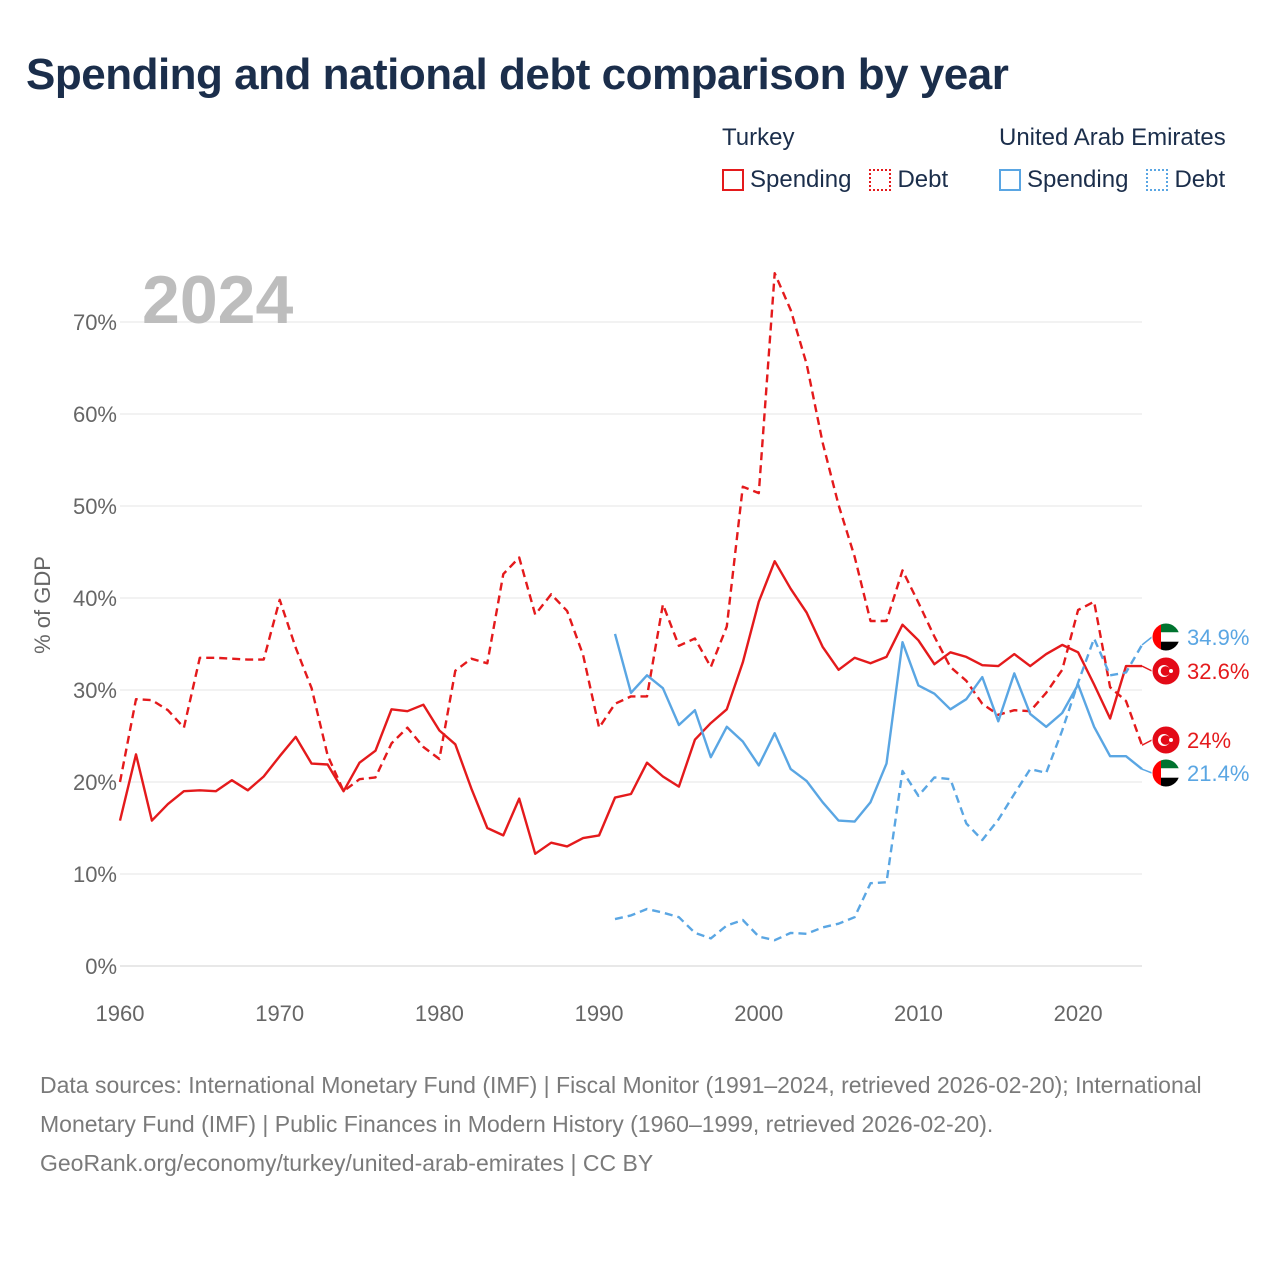  I want to click on legend-uae-debt: Debt, so click(1185, 180).